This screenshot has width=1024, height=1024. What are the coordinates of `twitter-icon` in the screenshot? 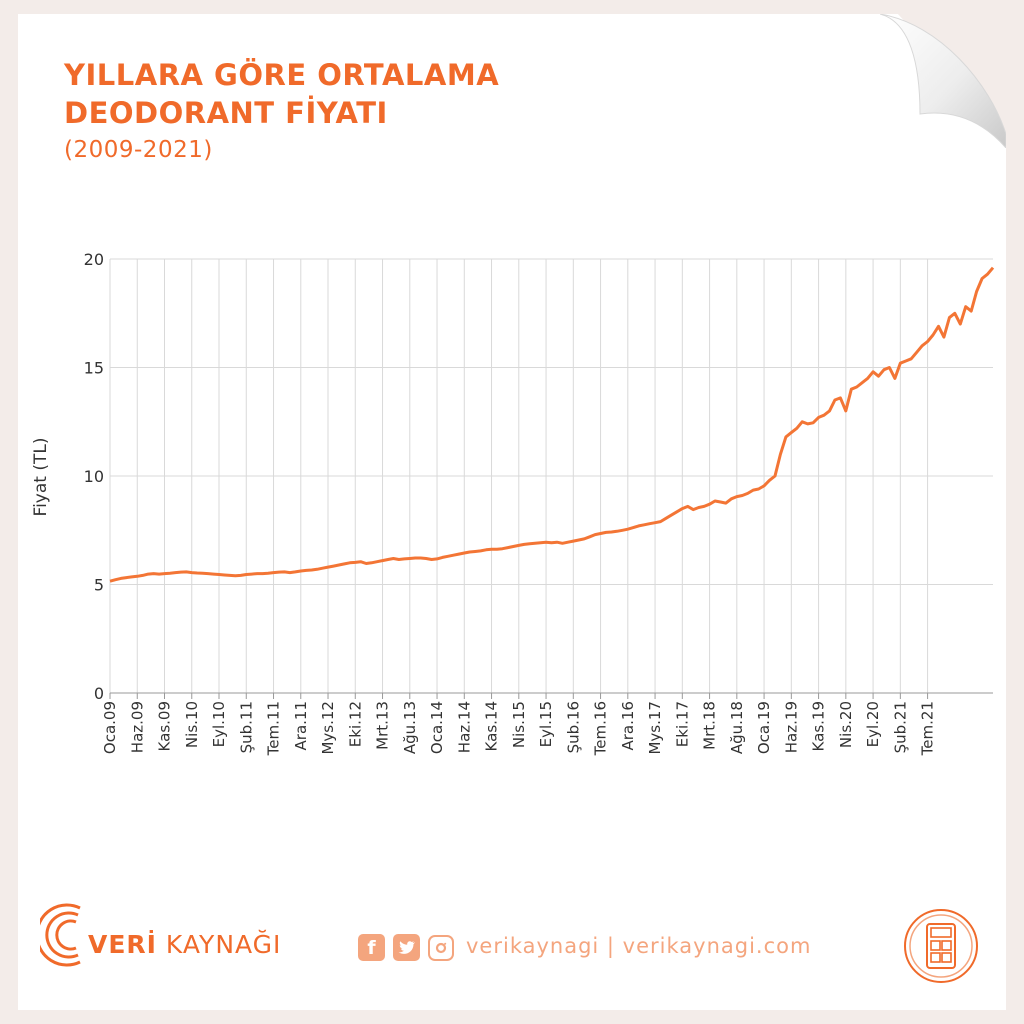 It's located at (406, 947).